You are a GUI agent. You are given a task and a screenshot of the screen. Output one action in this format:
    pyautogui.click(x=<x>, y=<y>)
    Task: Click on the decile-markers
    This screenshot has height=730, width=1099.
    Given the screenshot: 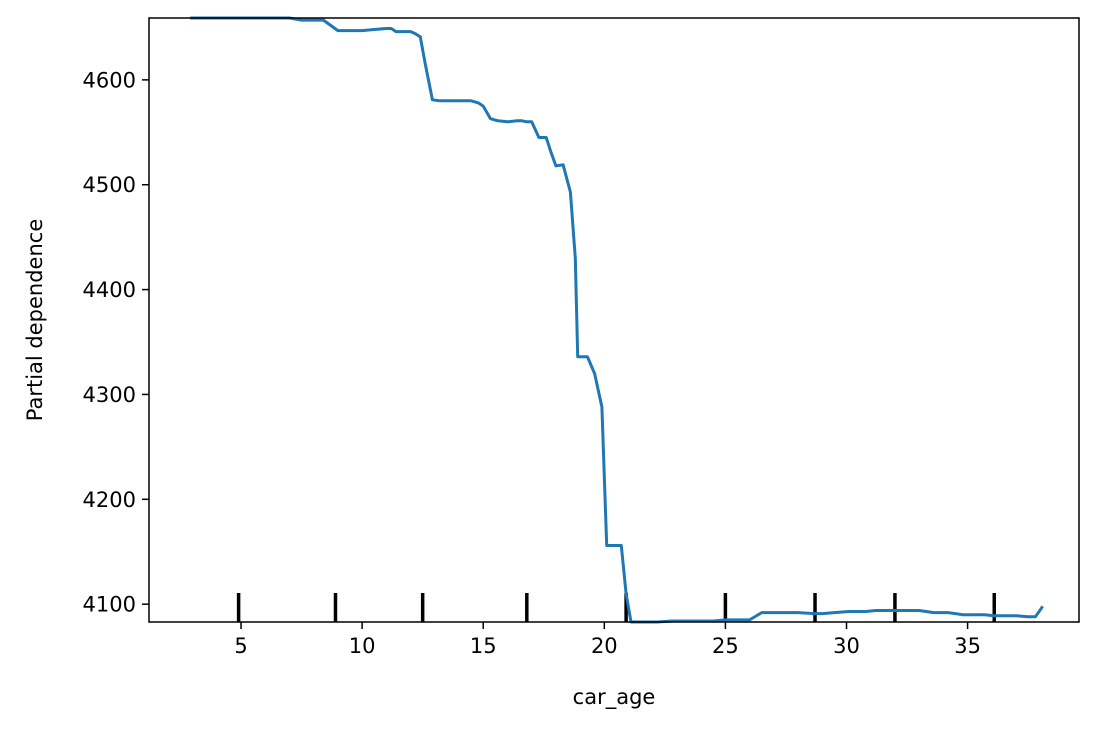 What is the action you would take?
    pyautogui.click(x=616, y=607)
    